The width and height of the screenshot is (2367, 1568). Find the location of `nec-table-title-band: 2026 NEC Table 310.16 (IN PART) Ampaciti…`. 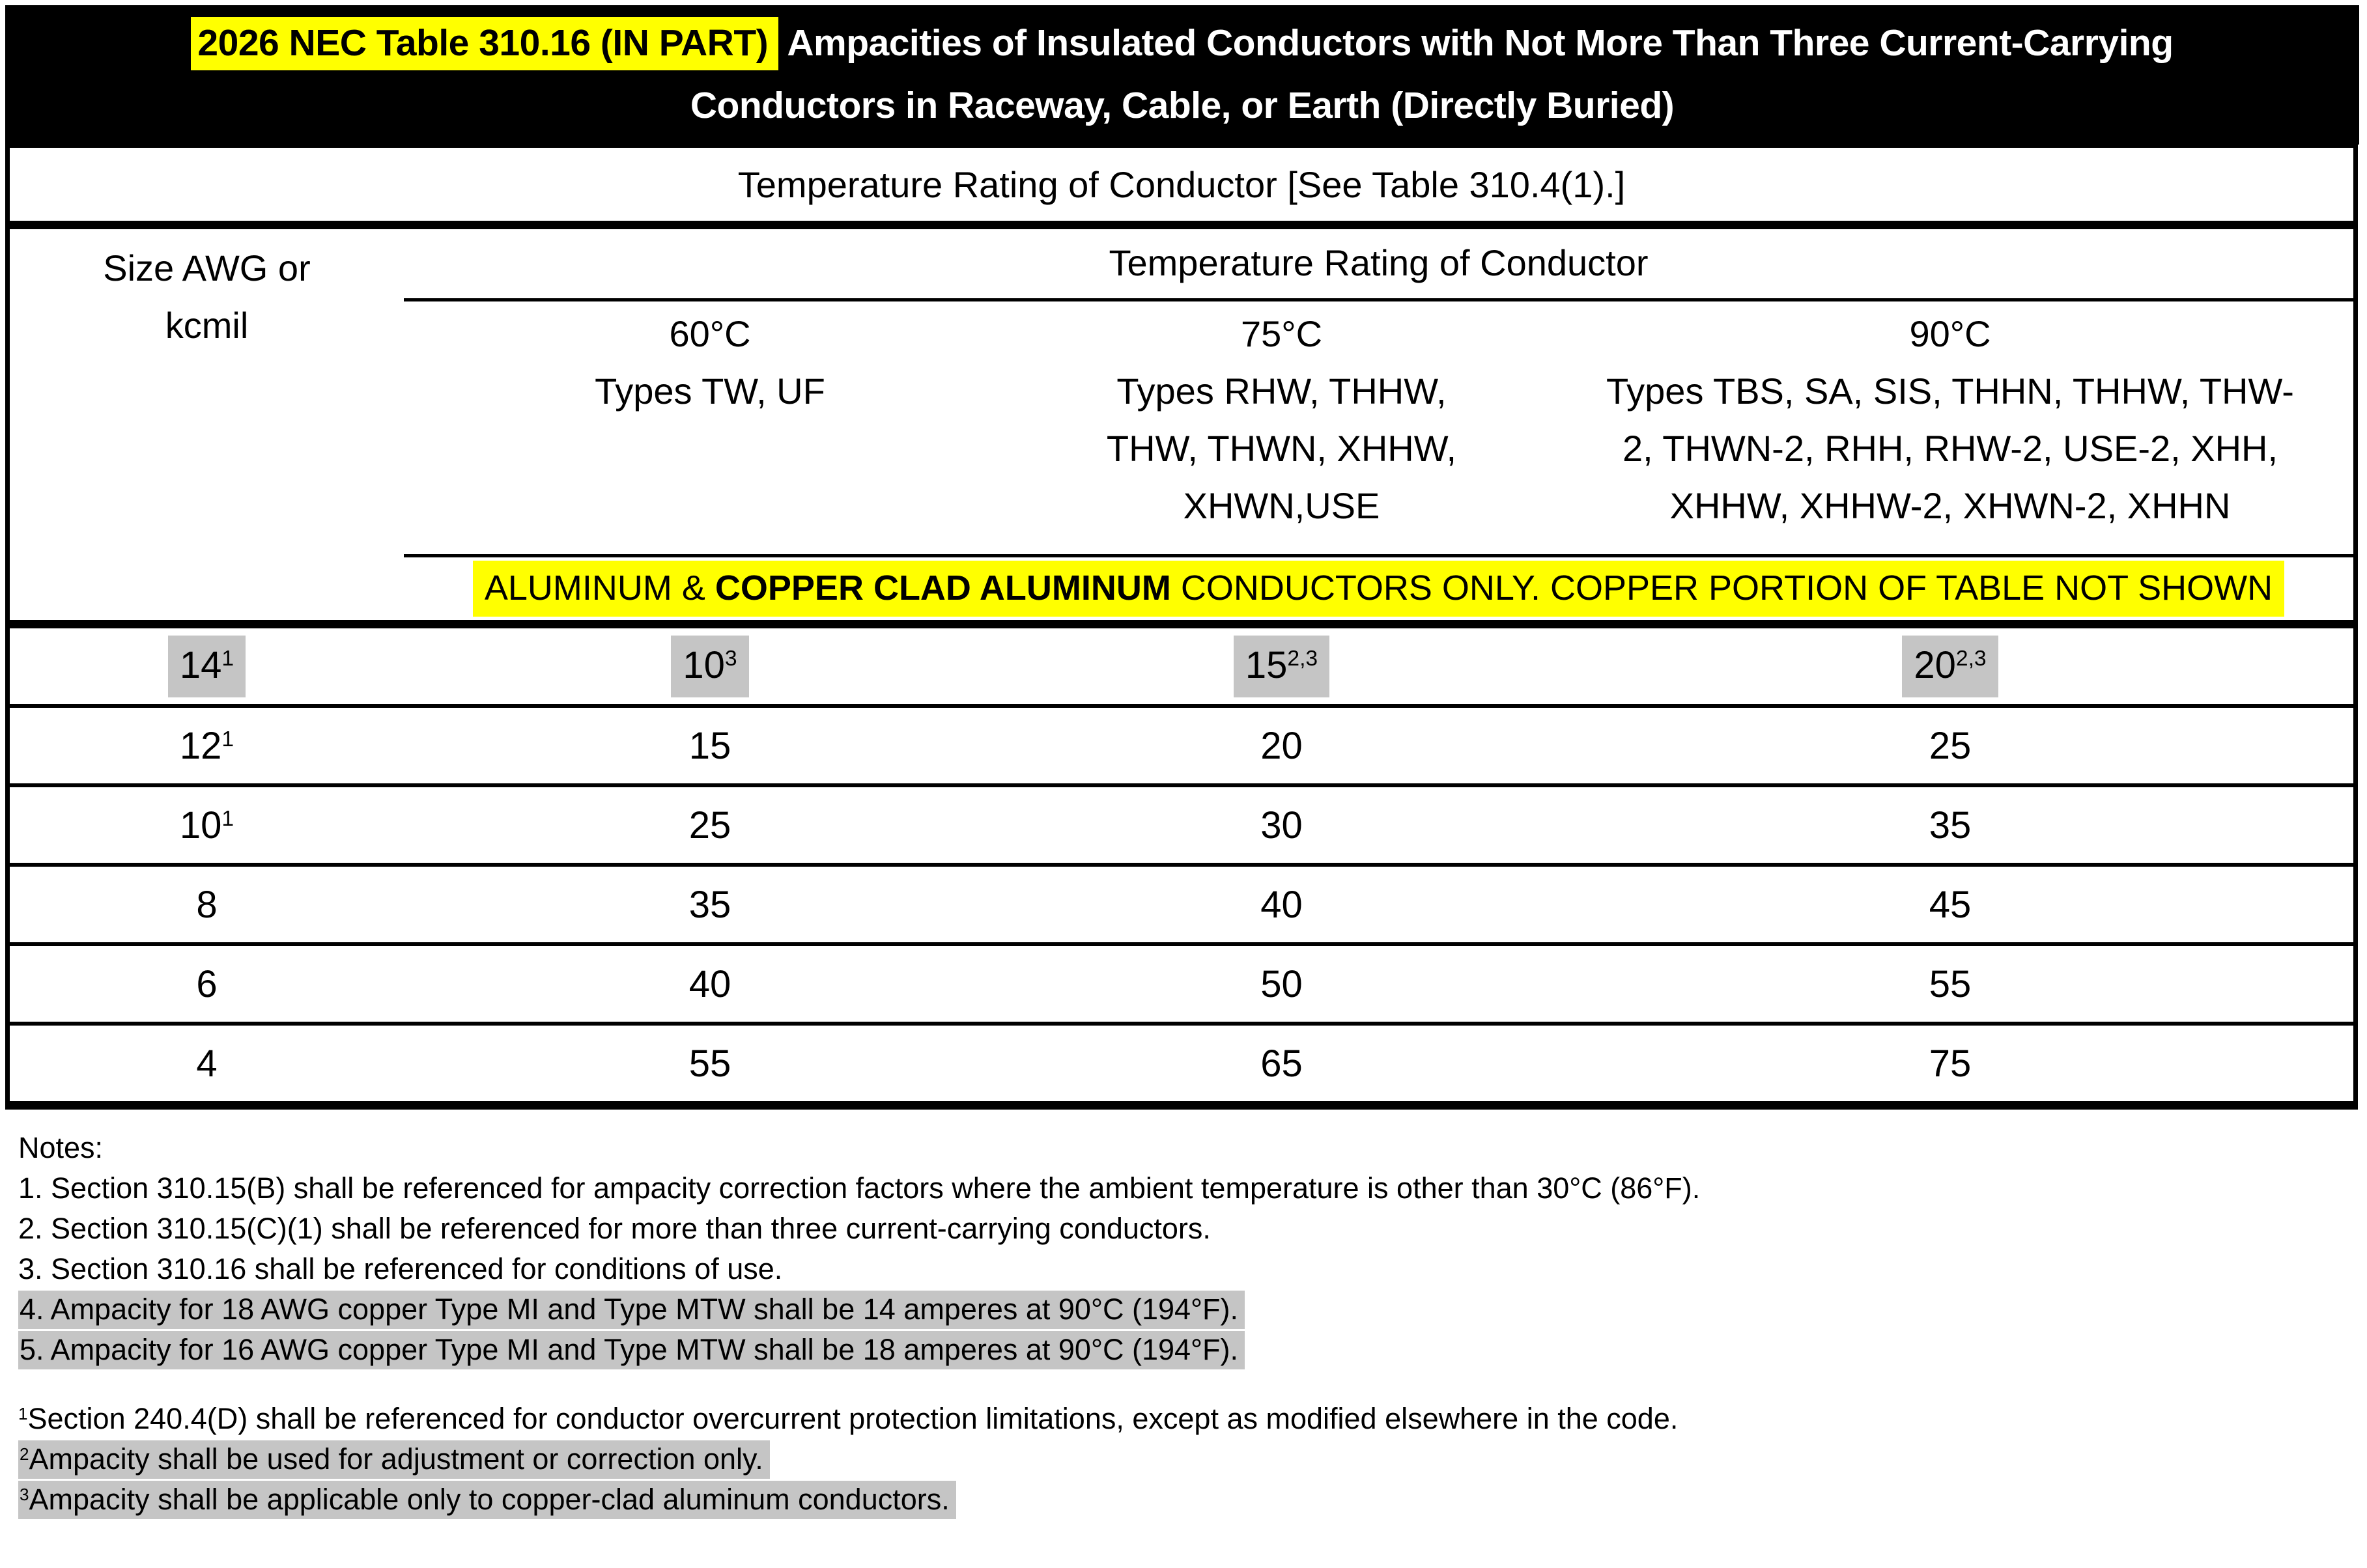

nec-table-title-band: 2026 NEC Table 310.16 (IN PART) Ampaciti… is located at coordinates (1182, 75).